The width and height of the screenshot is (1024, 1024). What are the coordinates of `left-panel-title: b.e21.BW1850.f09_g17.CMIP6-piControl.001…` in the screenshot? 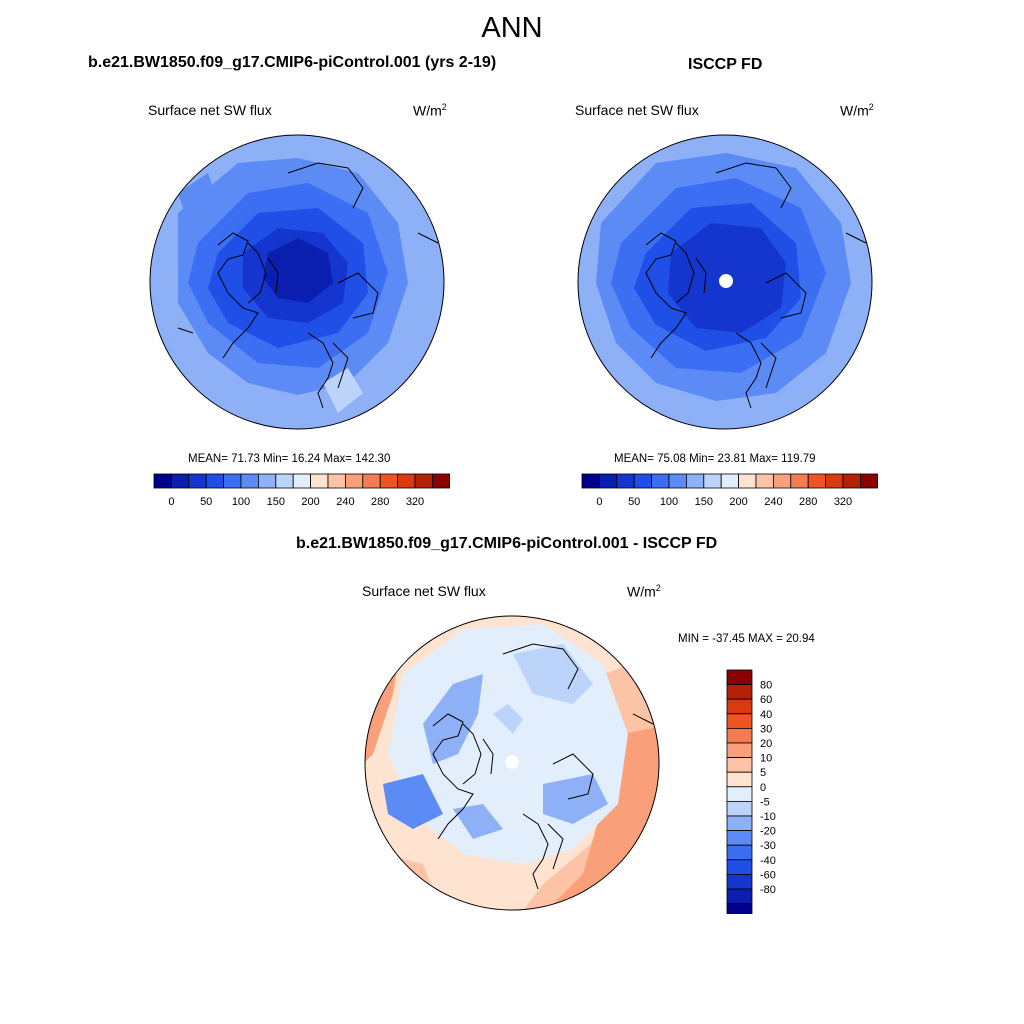 It's located at (292, 62).